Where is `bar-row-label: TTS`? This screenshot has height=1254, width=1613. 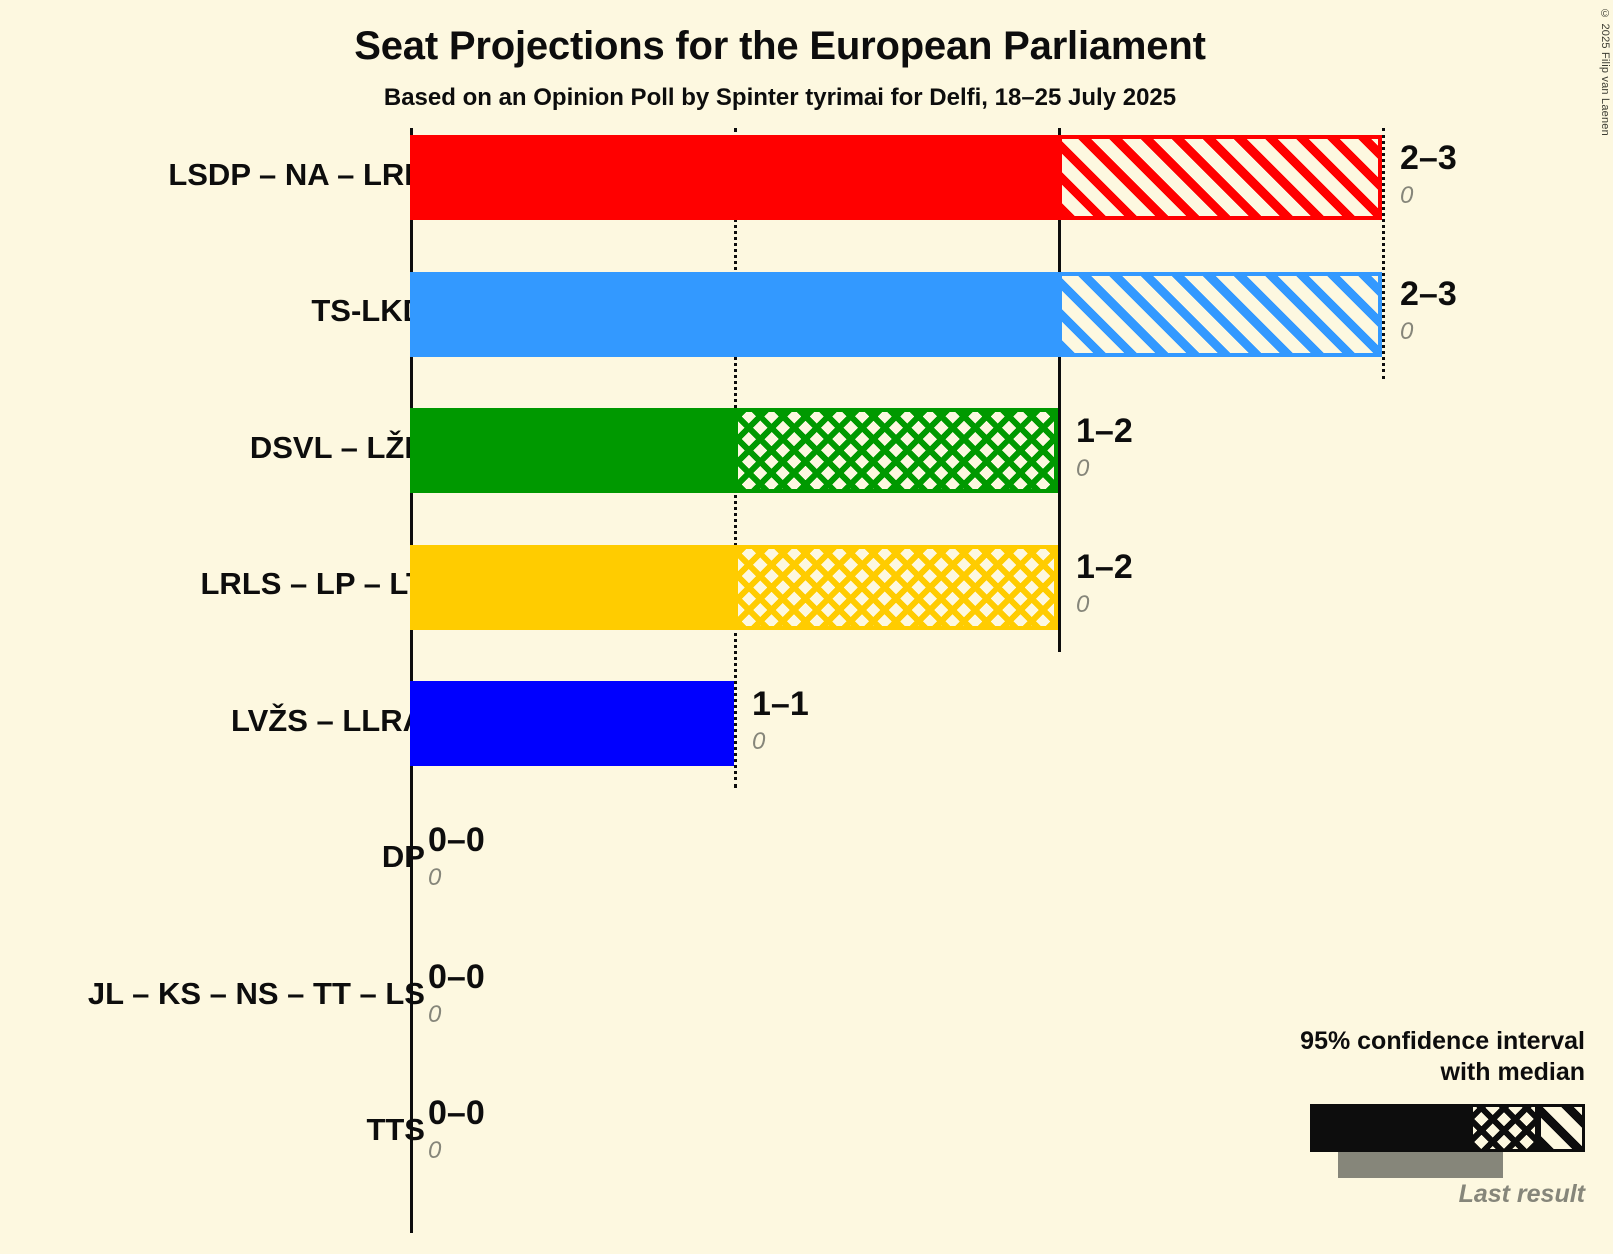 bar-row-label: TTS is located at coordinates (395, 1129).